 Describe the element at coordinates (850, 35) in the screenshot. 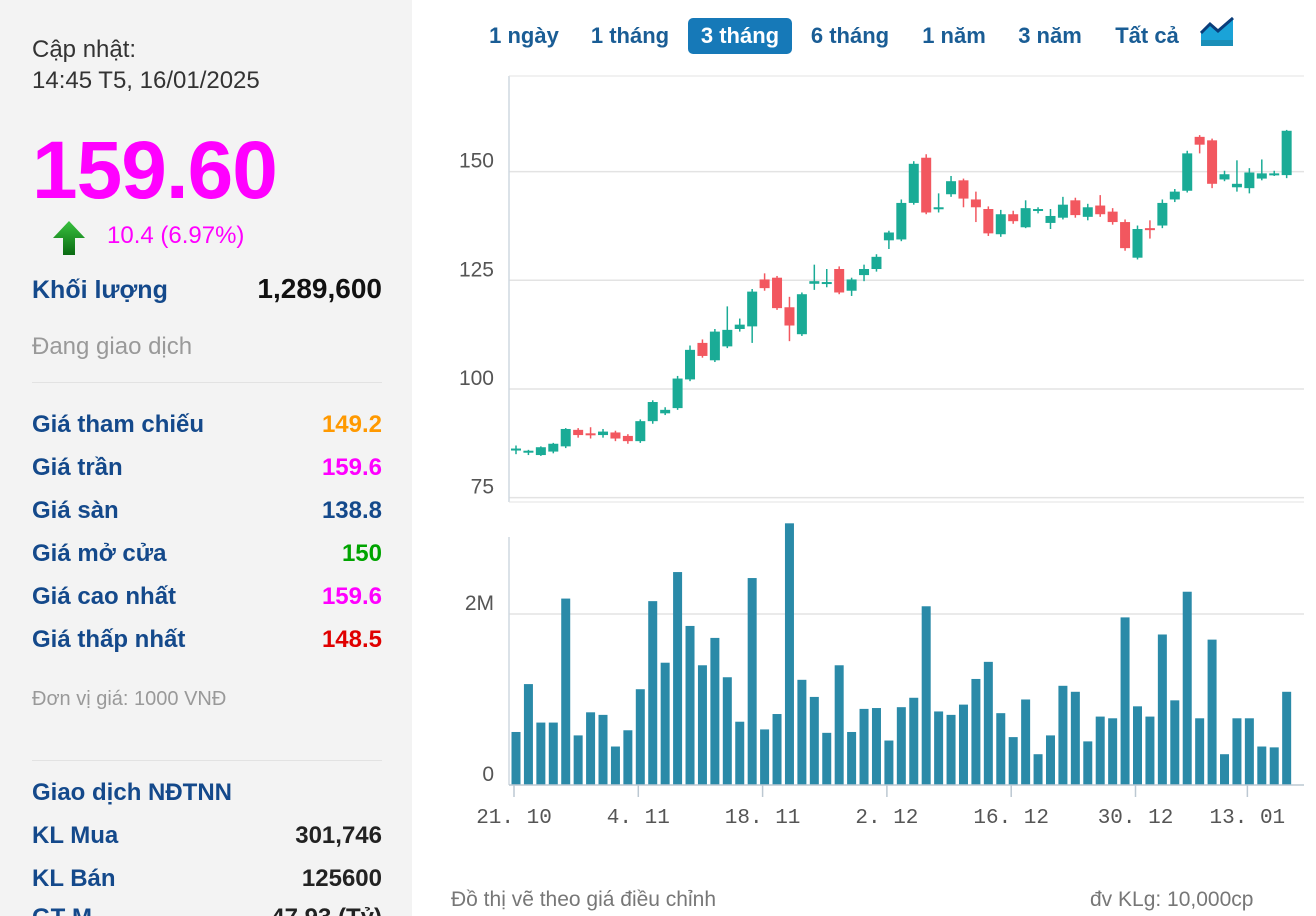

I see `tab-6-months: 6 tháng` at that location.